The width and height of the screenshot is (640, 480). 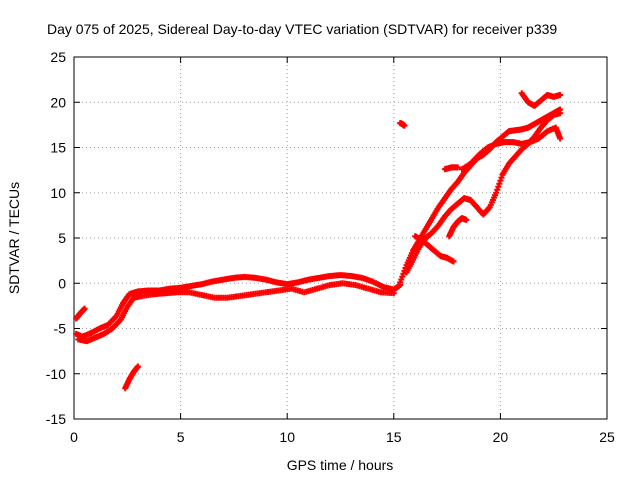 I want to click on x-tick-label: 25, so click(x=607, y=437).